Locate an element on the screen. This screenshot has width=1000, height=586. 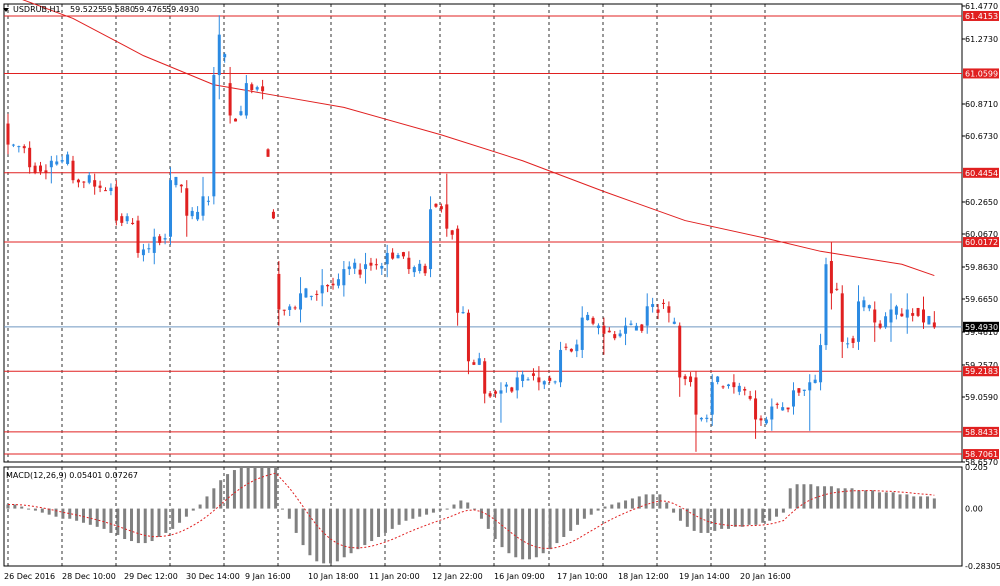
dropdown-triangle-icon is located at coordinates (6, 10).